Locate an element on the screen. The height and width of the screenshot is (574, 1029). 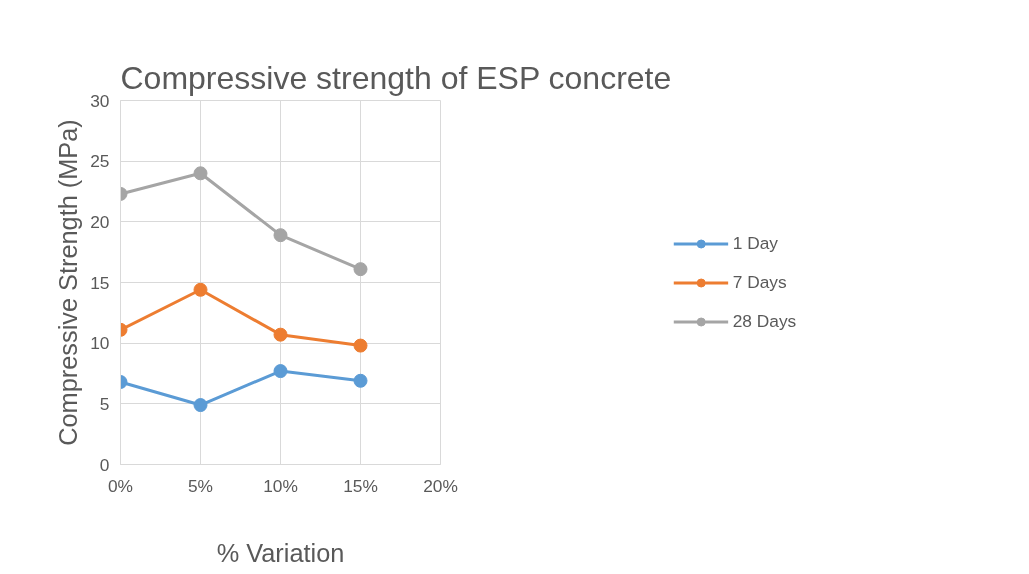
y-tick-label: 15 is located at coordinates (100, 282).